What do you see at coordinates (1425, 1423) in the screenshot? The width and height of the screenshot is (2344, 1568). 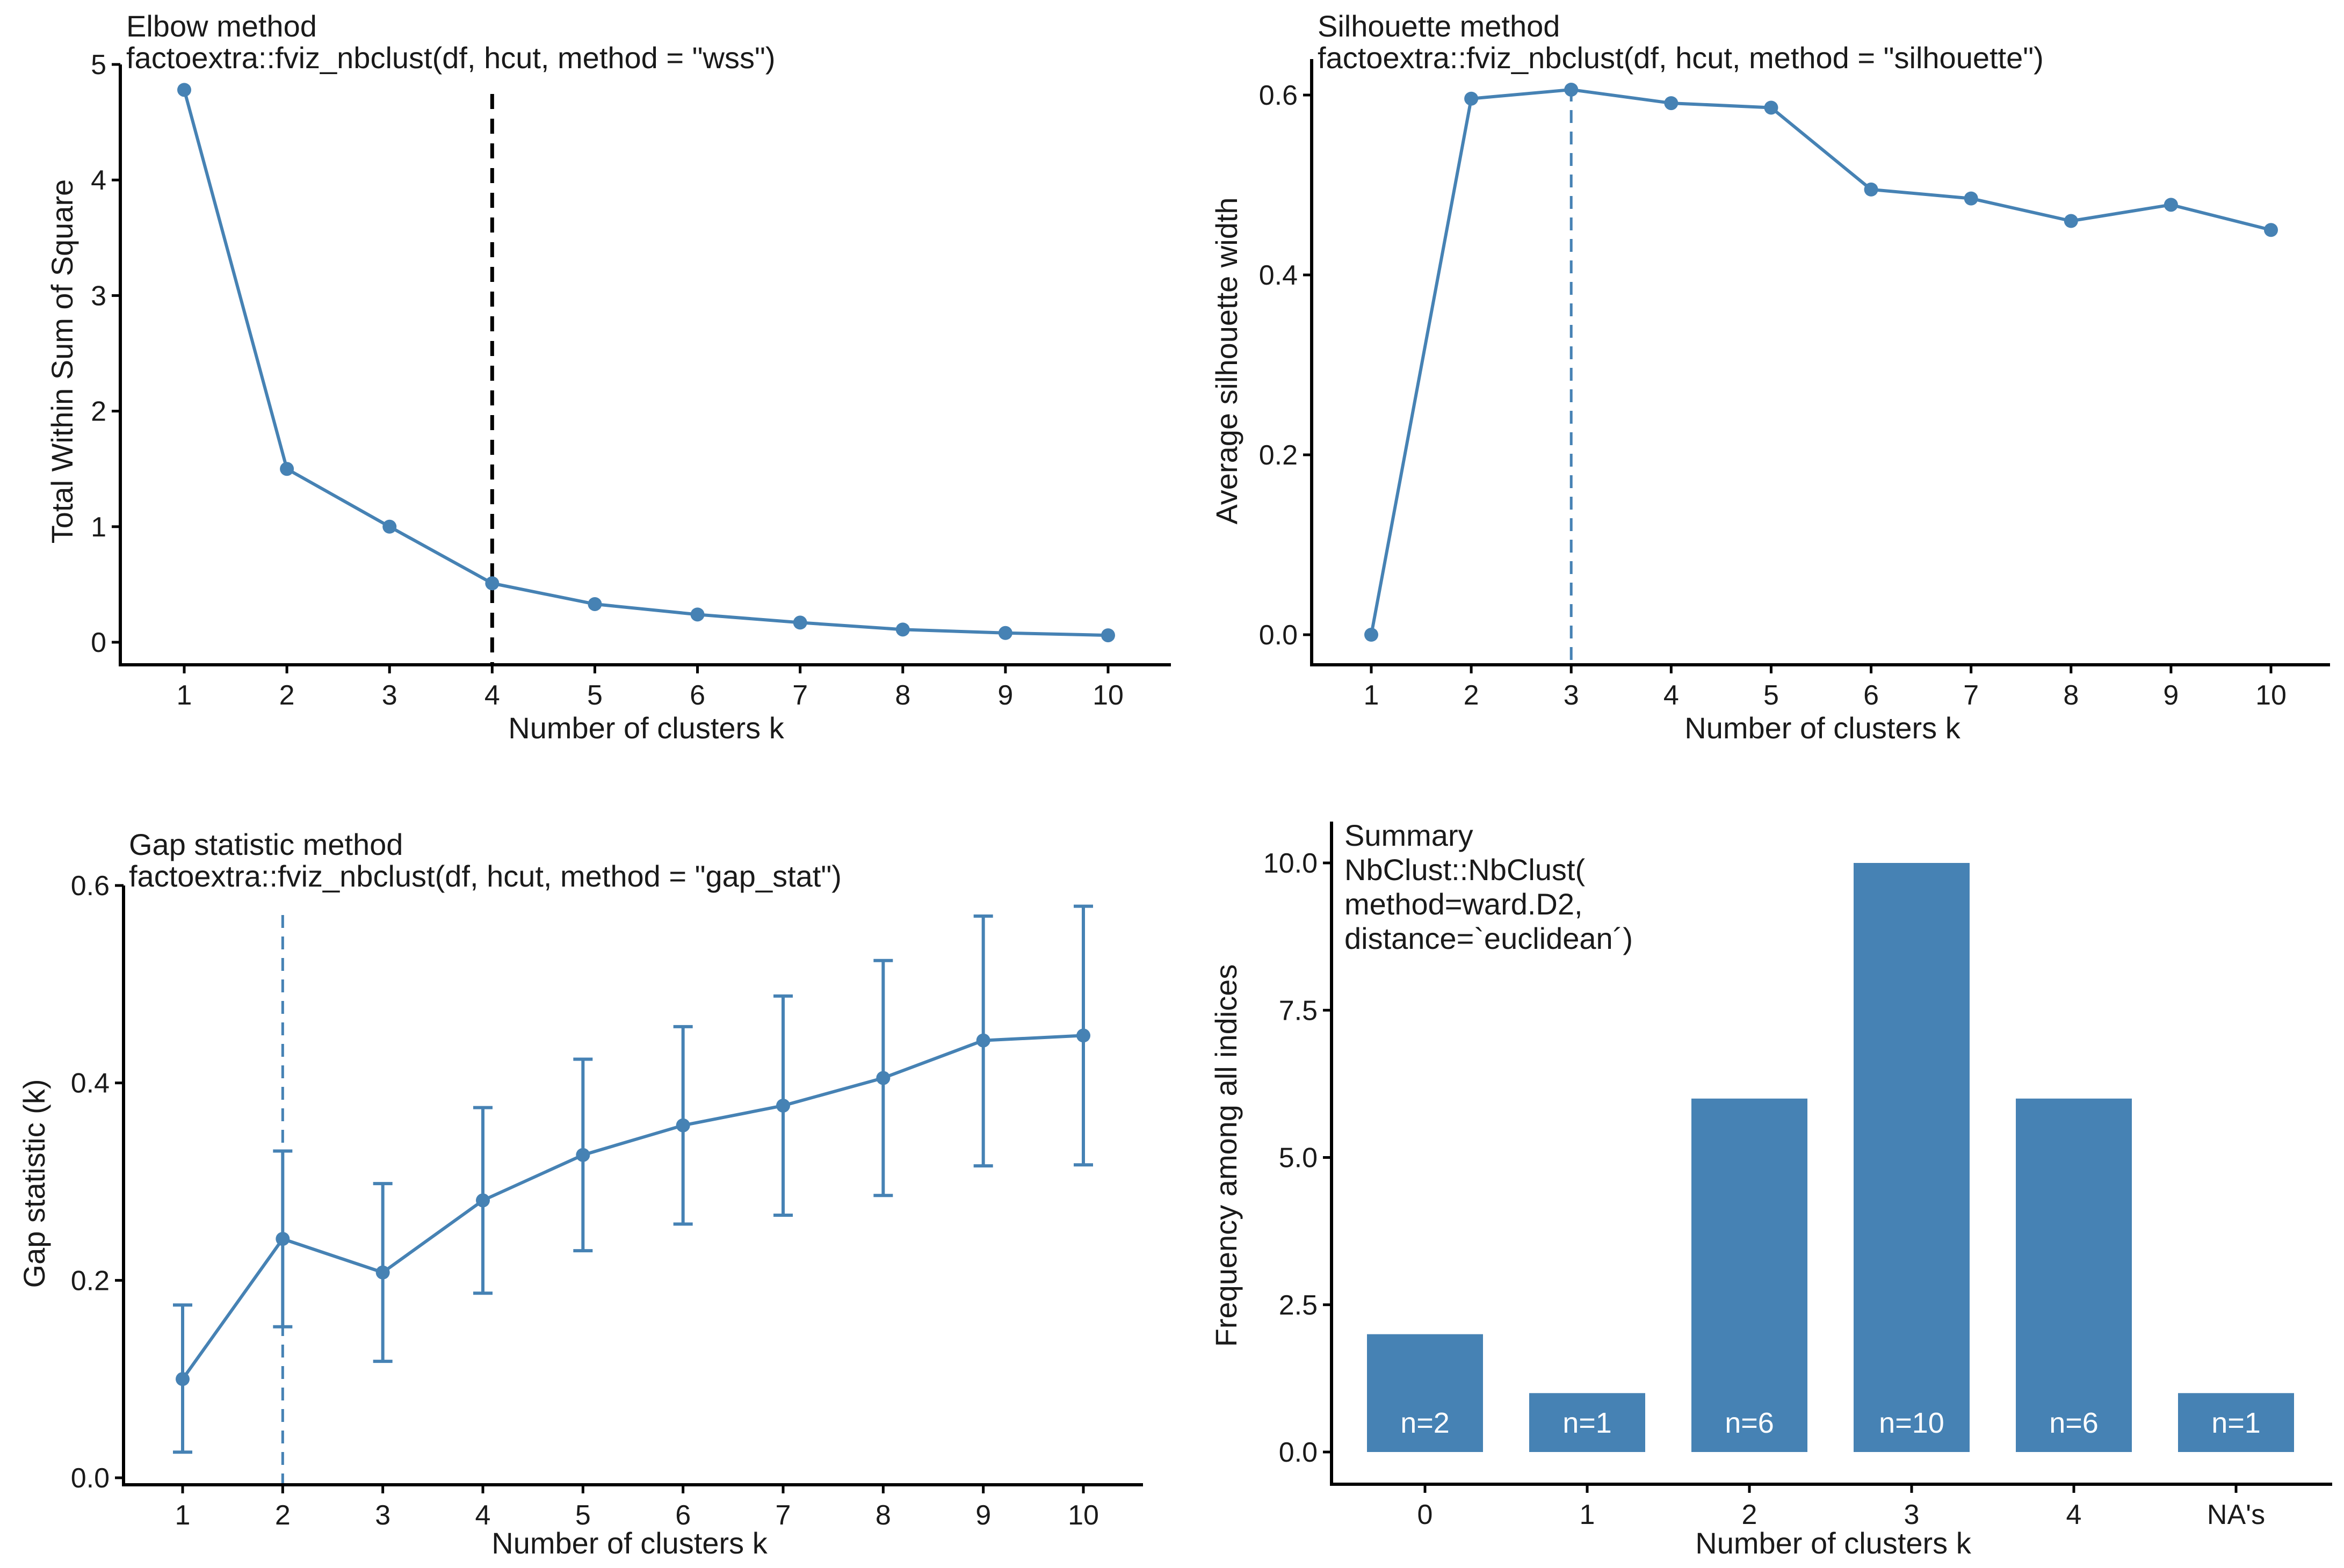 I see `summary-bar-label: n=2` at bounding box center [1425, 1423].